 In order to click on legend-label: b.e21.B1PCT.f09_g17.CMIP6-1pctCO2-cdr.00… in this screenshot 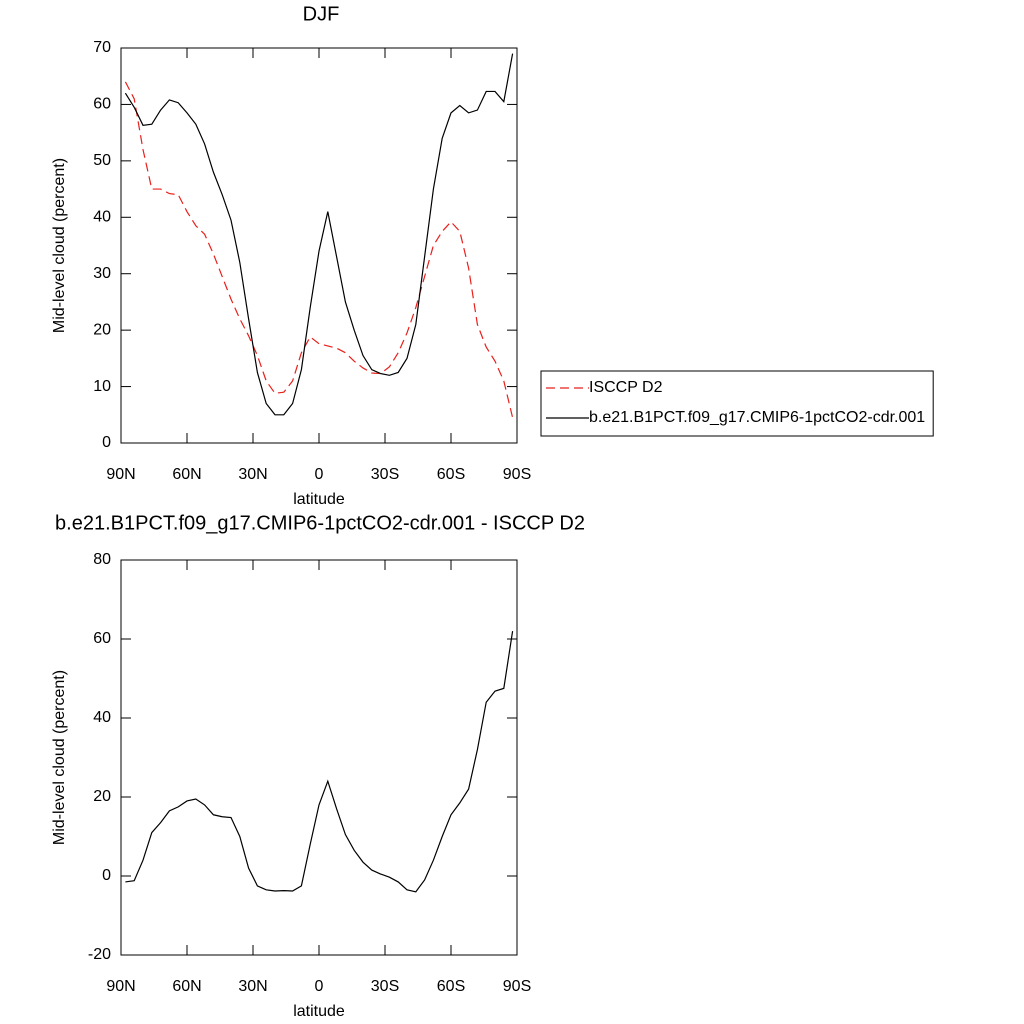, I will do `click(757, 417)`.